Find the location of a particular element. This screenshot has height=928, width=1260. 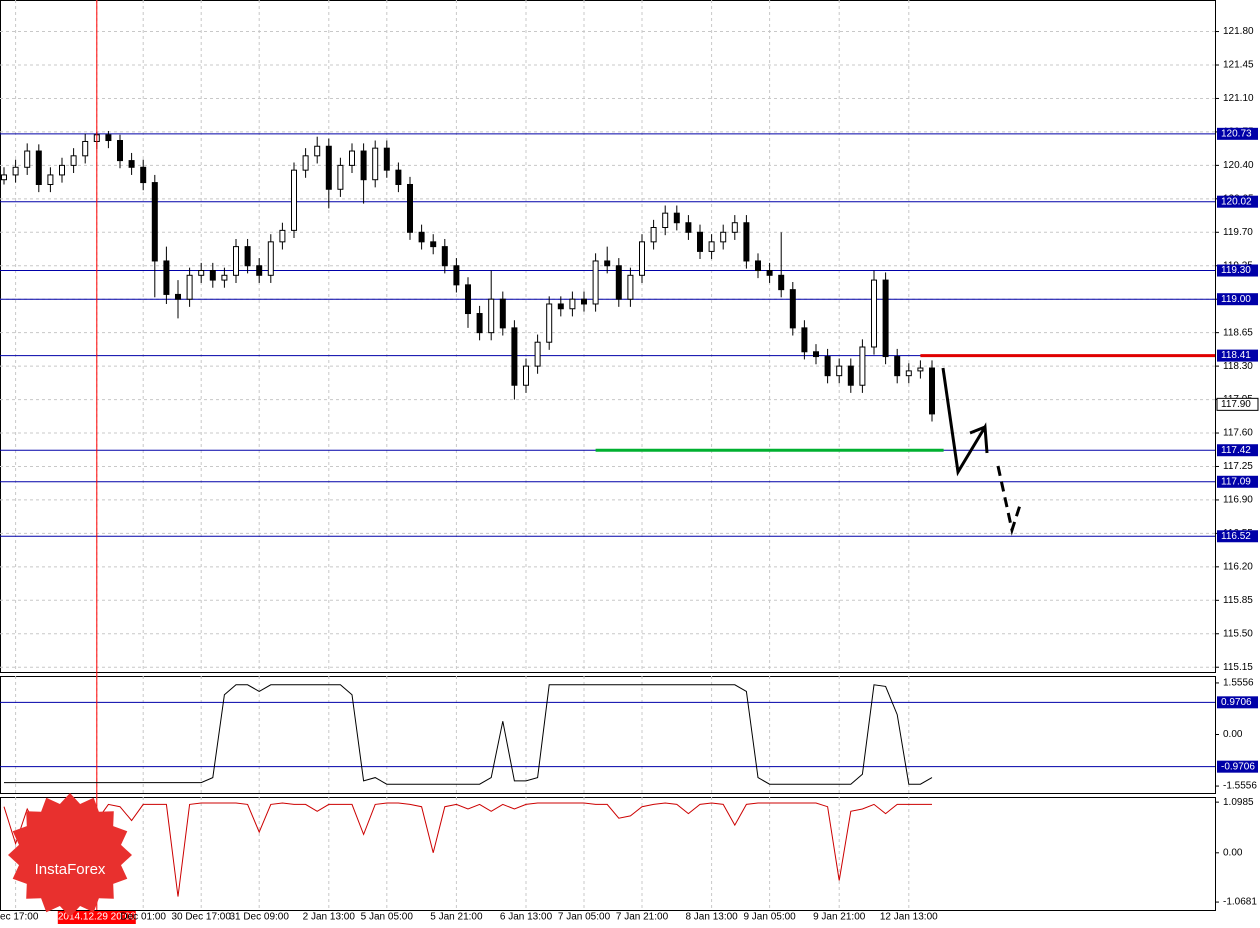

y-tick-label: 117.60 is located at coordinates (1238, 433).